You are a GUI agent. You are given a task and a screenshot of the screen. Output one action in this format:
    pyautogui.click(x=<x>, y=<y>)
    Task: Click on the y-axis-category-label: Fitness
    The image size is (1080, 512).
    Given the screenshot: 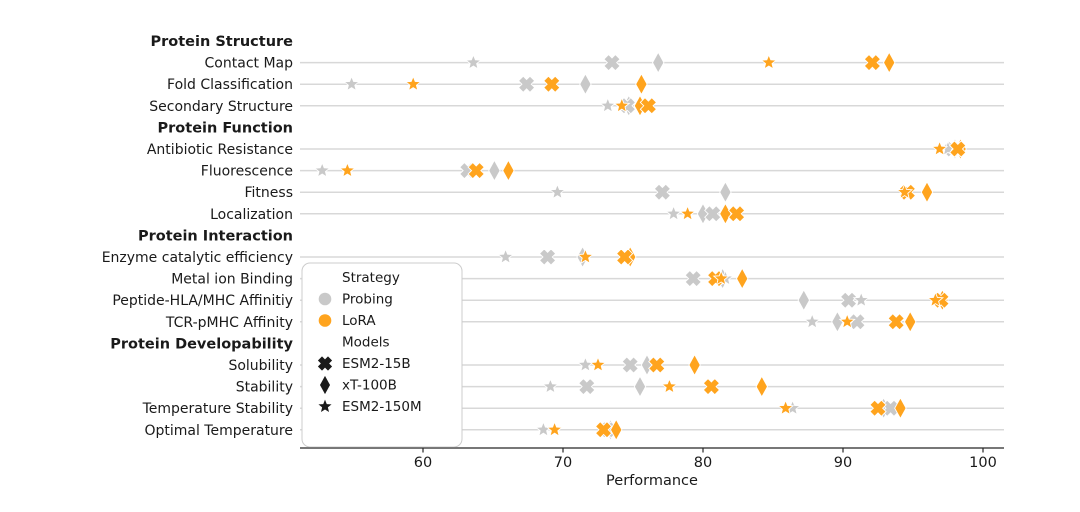 What is the action you would take?
    pyautogui.click(x=269, y=193)
    